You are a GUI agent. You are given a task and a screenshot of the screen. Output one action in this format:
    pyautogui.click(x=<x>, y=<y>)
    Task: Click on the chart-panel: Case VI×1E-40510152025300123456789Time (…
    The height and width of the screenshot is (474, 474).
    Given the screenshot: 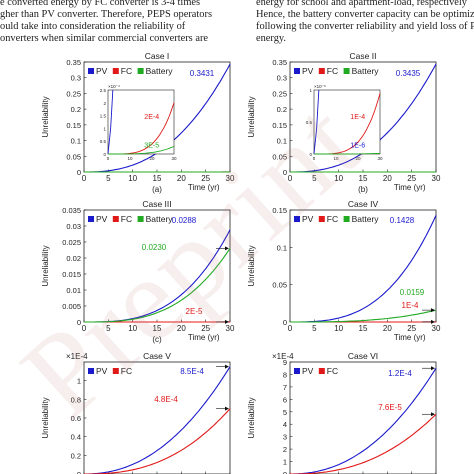 What is the action you would take?
    pyautogui.click(x=342, y=412)
    